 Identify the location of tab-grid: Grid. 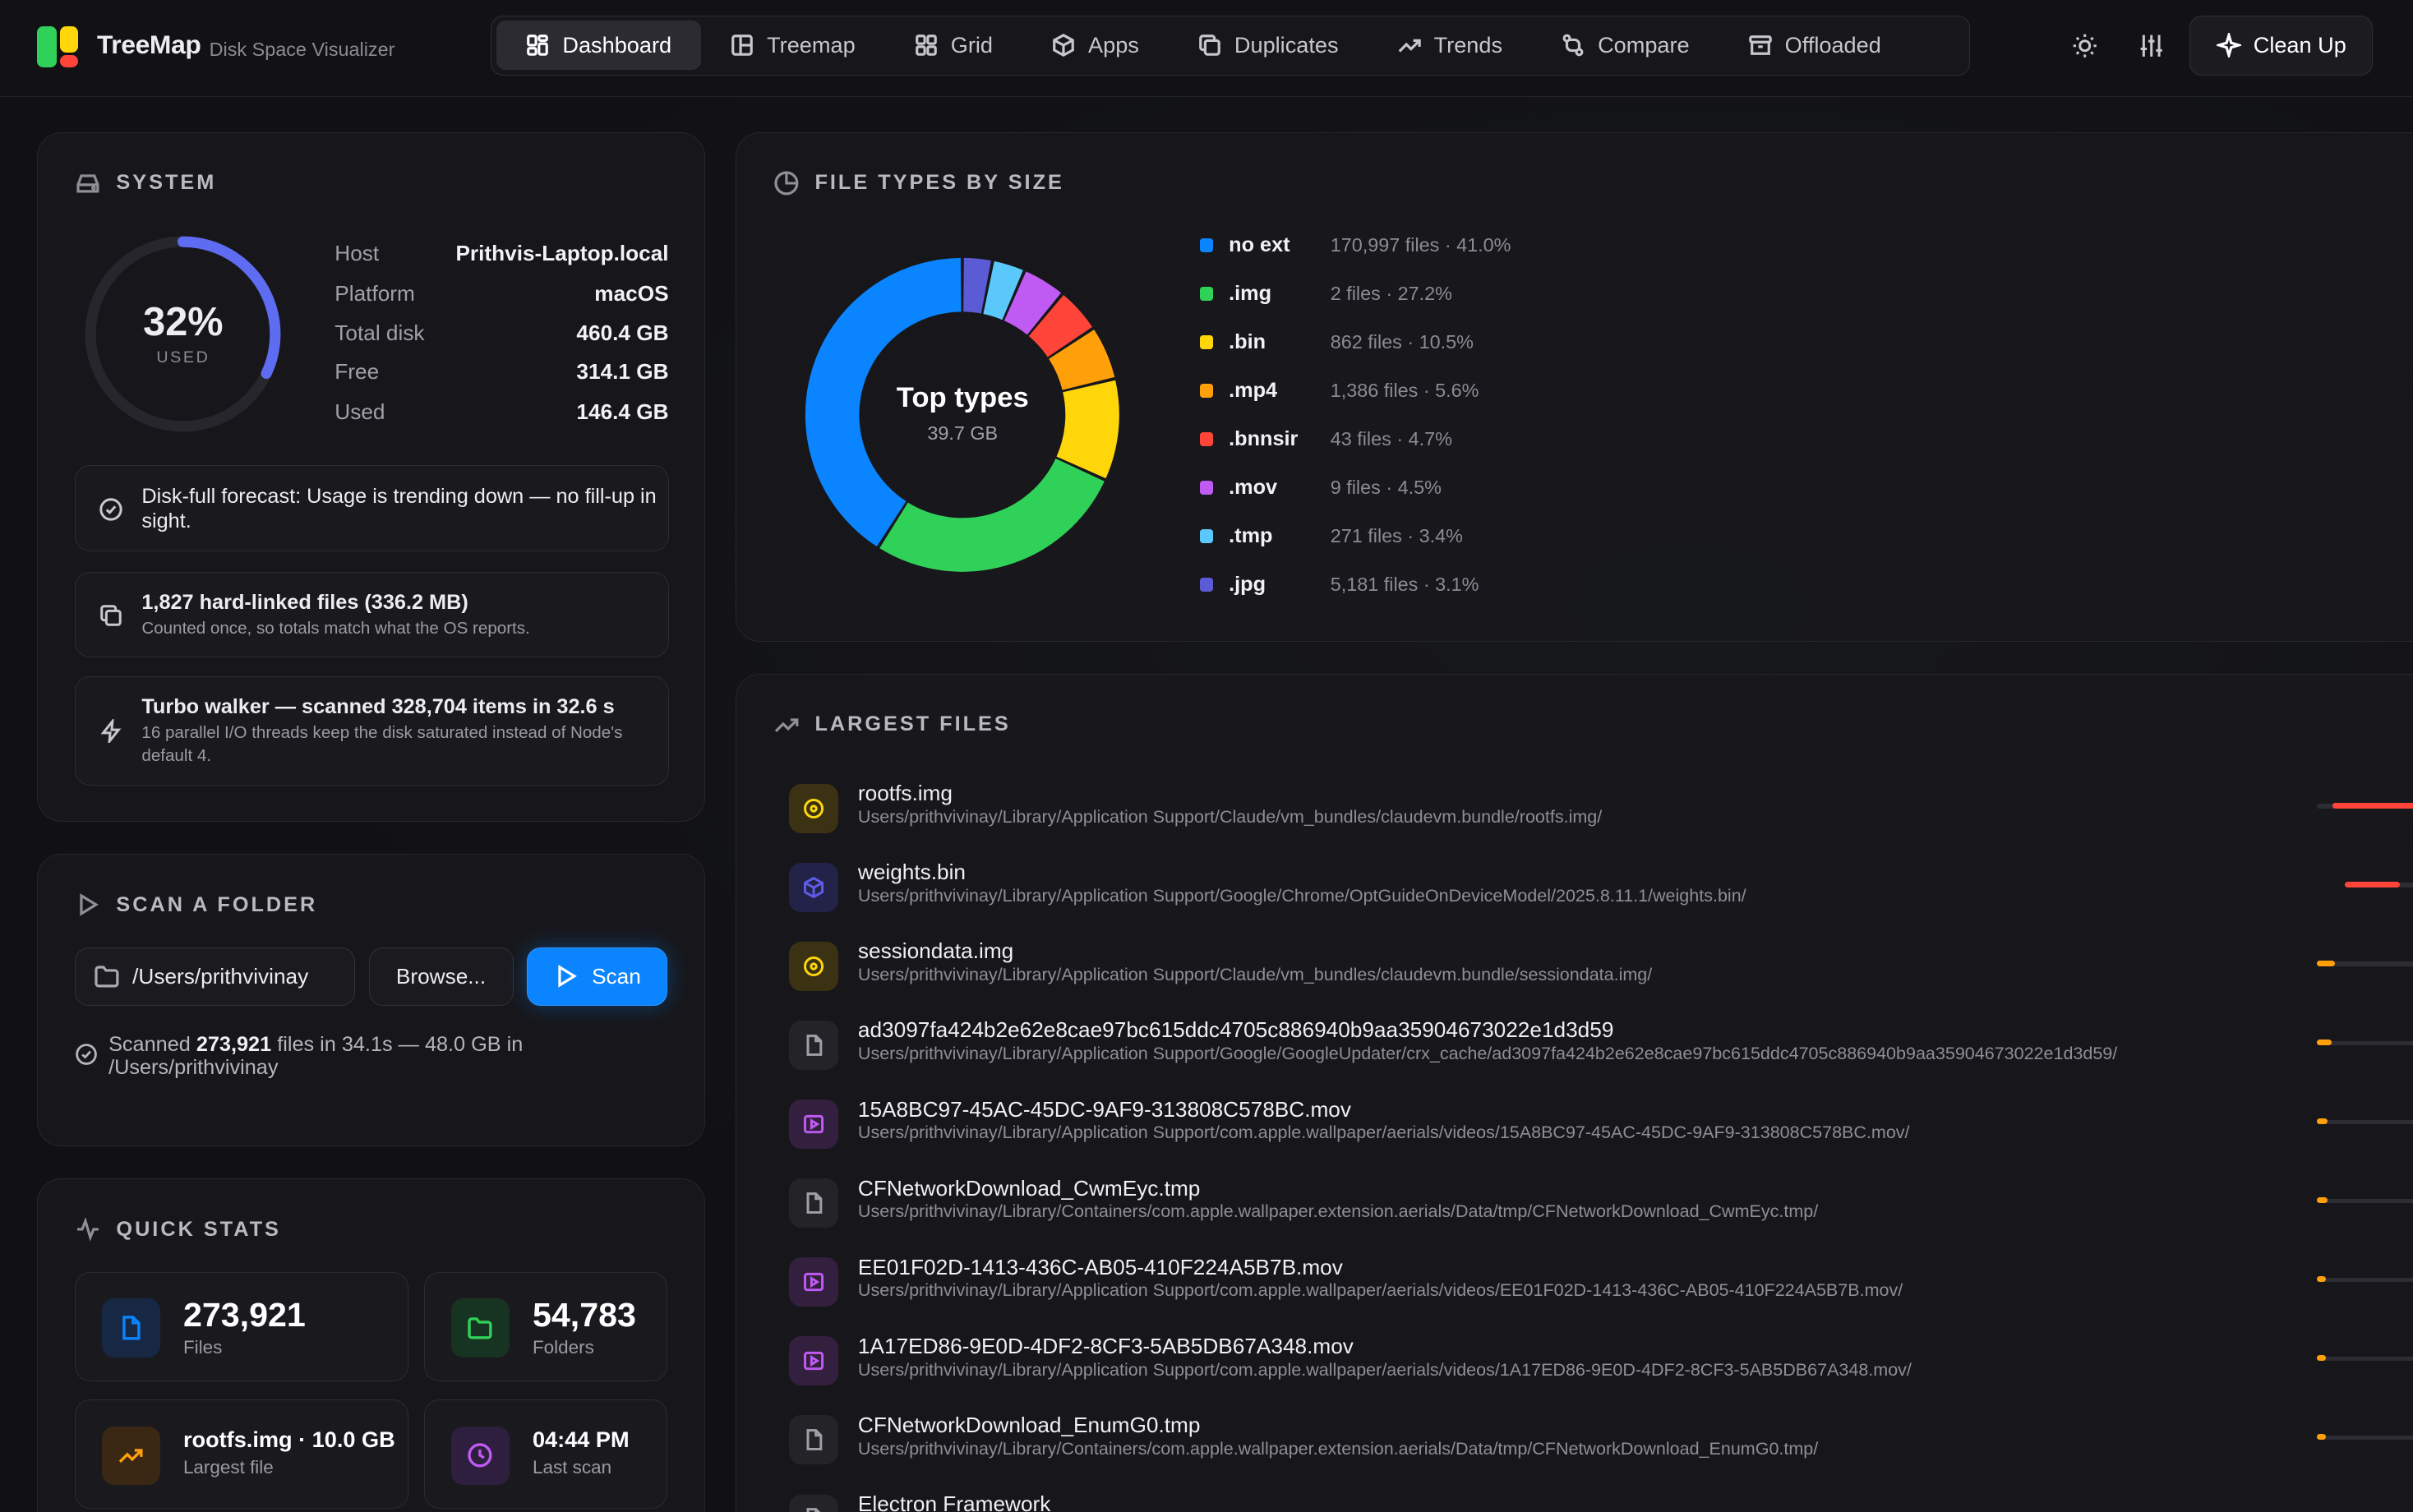
(953, 46).